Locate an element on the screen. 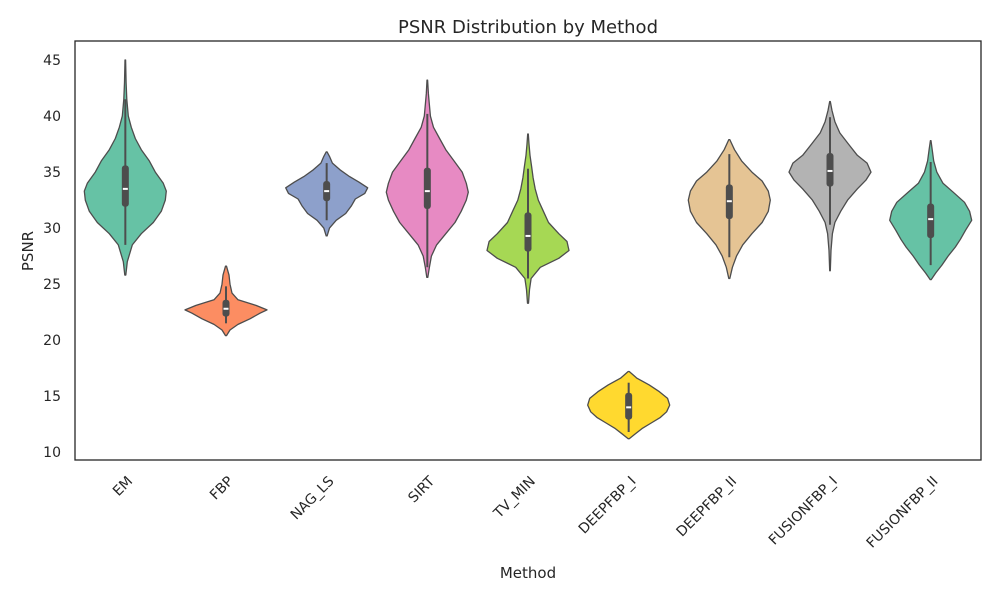 The height and width of the screenshot is (600, 1000). y-tick-label: 45 is located at coordinates (52, 61).